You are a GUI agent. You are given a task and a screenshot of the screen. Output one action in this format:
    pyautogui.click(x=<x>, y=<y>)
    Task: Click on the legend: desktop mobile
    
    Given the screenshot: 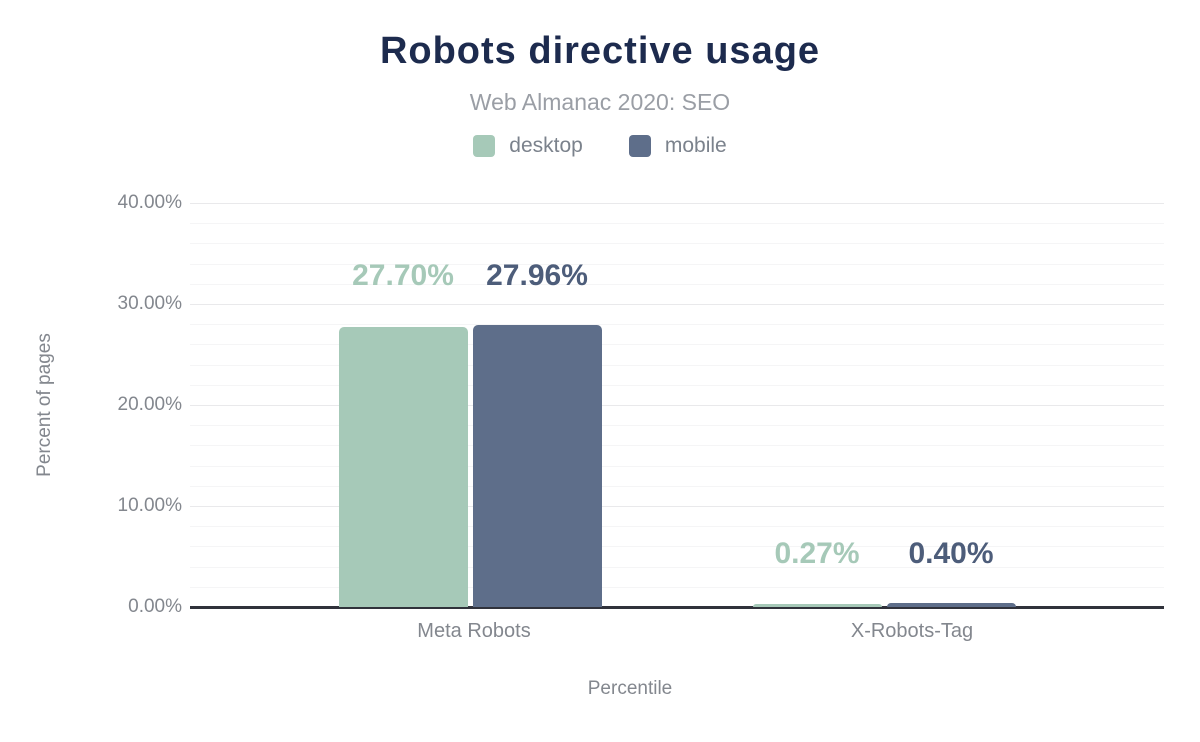 What is the action you would take?
    pyautogui.click(x=600, y=146)
    